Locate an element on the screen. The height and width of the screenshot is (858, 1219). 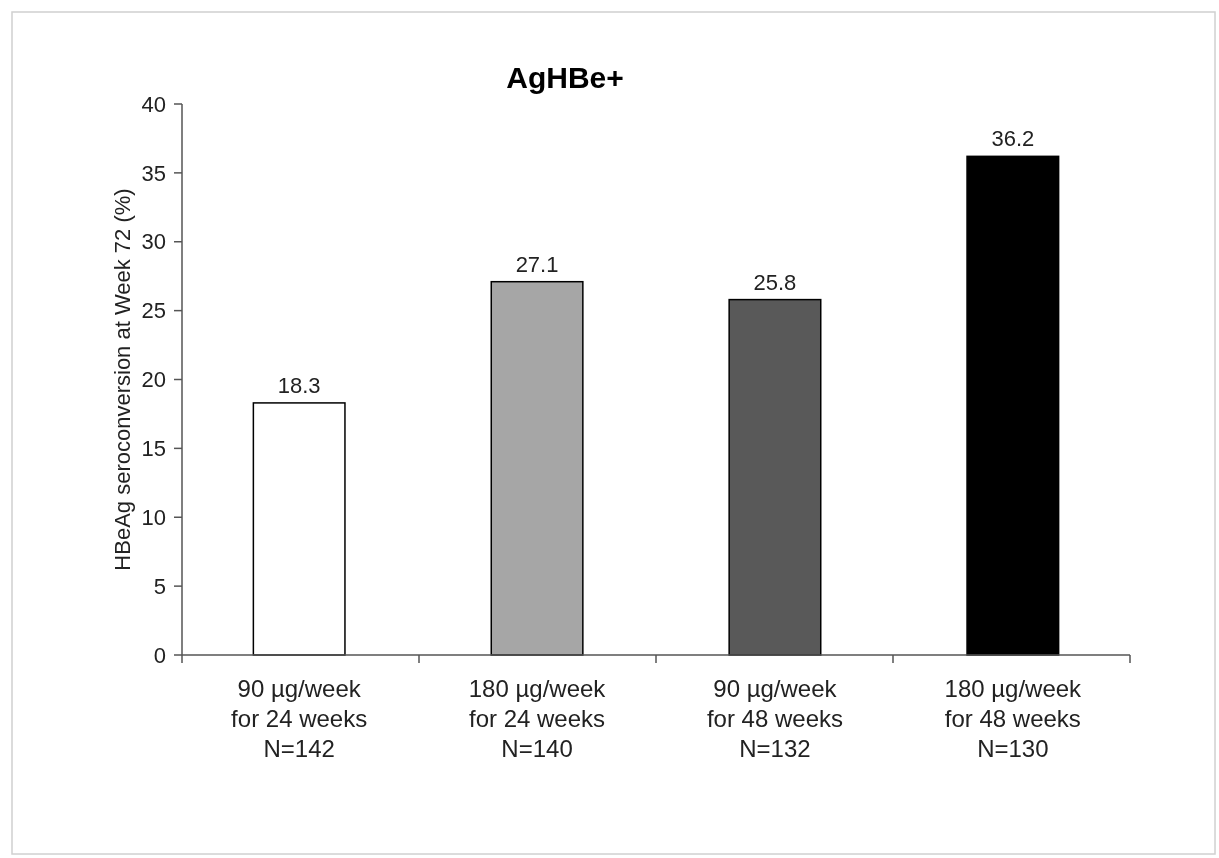
y-axis-title: HBeAg seroconversion at Week 72 (%) is located at coordinates (122, 379).